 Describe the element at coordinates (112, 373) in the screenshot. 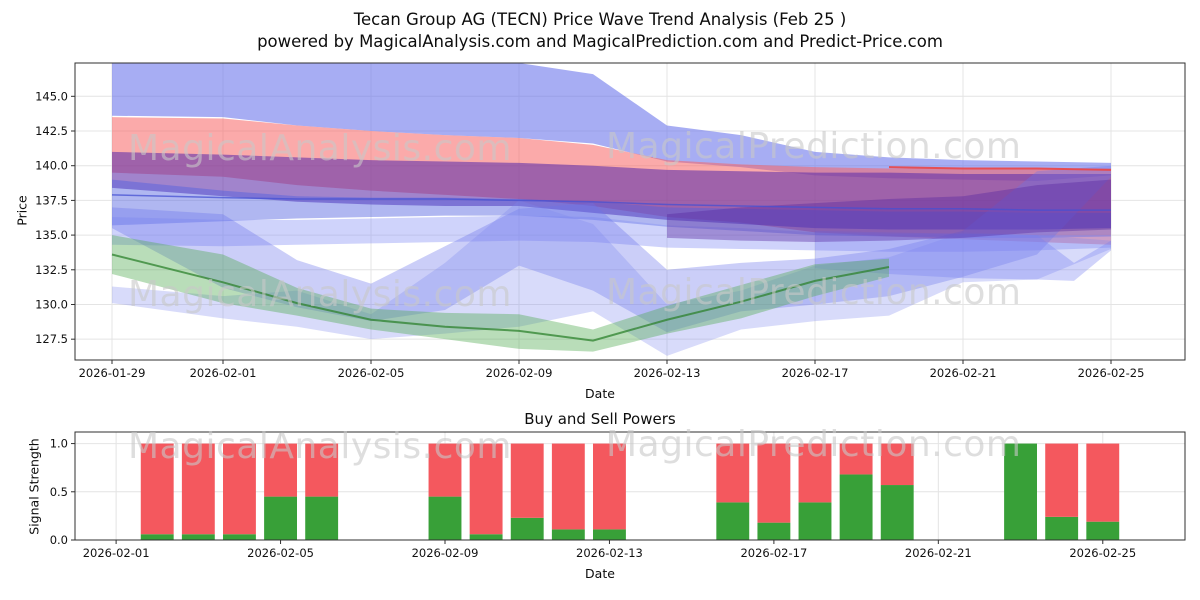

I see `svg-text: 2026-01-29` at that location.